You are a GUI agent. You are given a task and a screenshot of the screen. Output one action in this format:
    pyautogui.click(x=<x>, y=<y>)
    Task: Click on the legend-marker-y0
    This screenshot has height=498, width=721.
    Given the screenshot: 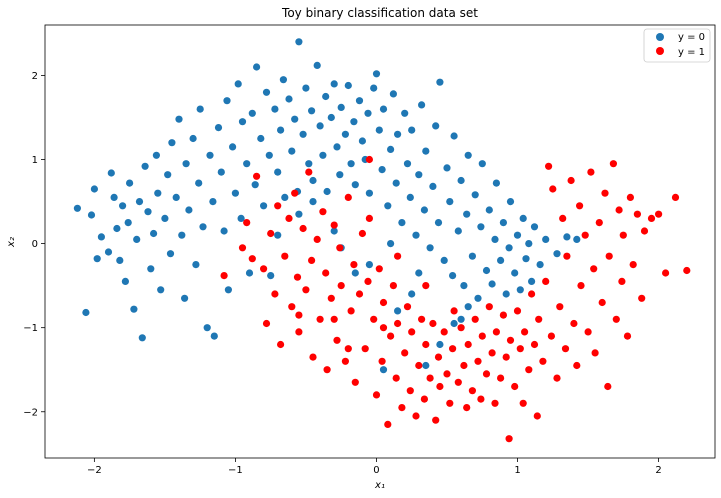 What is the action you would take?
    pyautogui.click(x=660, y=37)
    